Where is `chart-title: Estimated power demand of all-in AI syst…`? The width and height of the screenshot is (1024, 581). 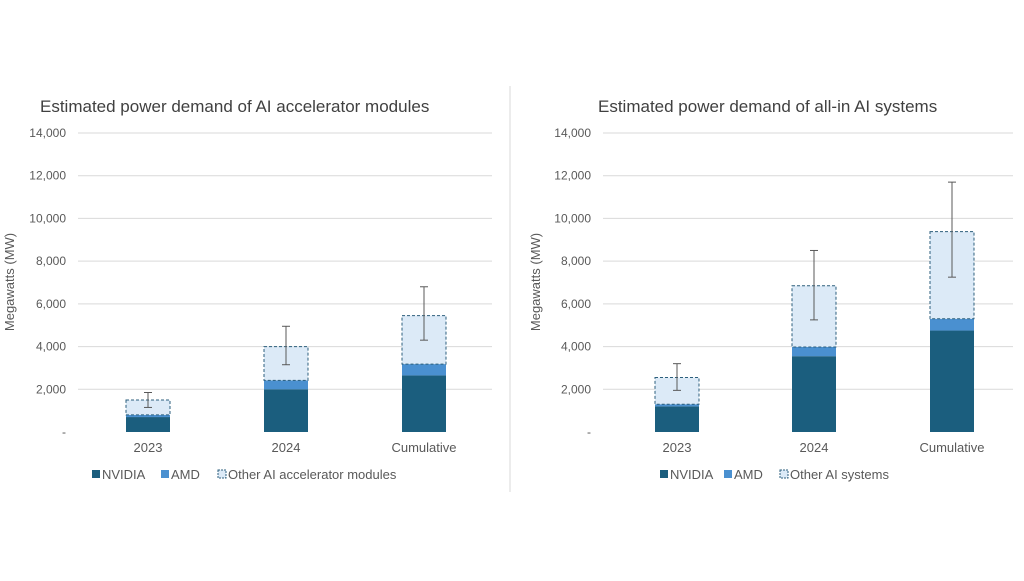 chart-title: Estimated power demand of all-in AI syst… is located at coordinates (767, 106).